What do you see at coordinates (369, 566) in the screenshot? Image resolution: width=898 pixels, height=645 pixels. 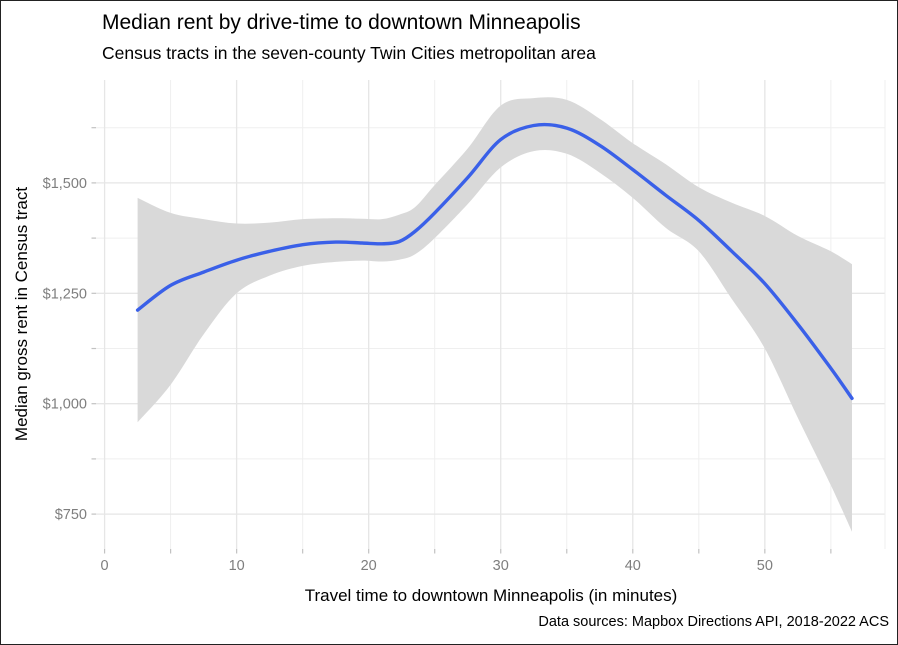 I see `svg-text: 20` at bounding box center [369, 566].